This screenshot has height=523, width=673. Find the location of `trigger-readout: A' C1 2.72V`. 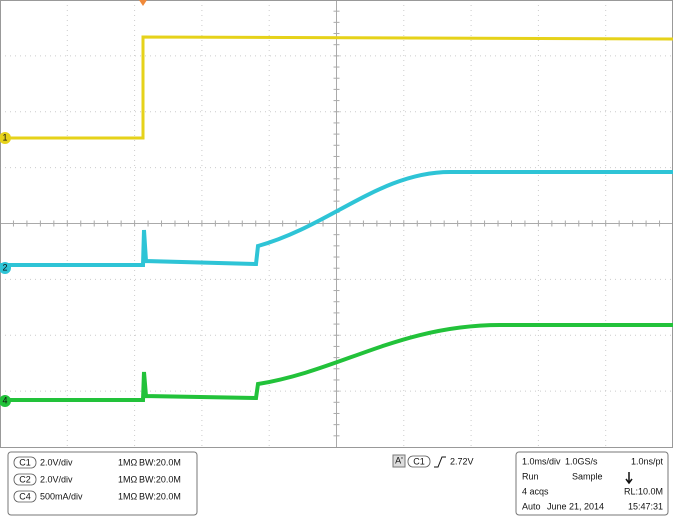

trigger-readout: A' C1 2.72V is located at coordinates (433, 461).